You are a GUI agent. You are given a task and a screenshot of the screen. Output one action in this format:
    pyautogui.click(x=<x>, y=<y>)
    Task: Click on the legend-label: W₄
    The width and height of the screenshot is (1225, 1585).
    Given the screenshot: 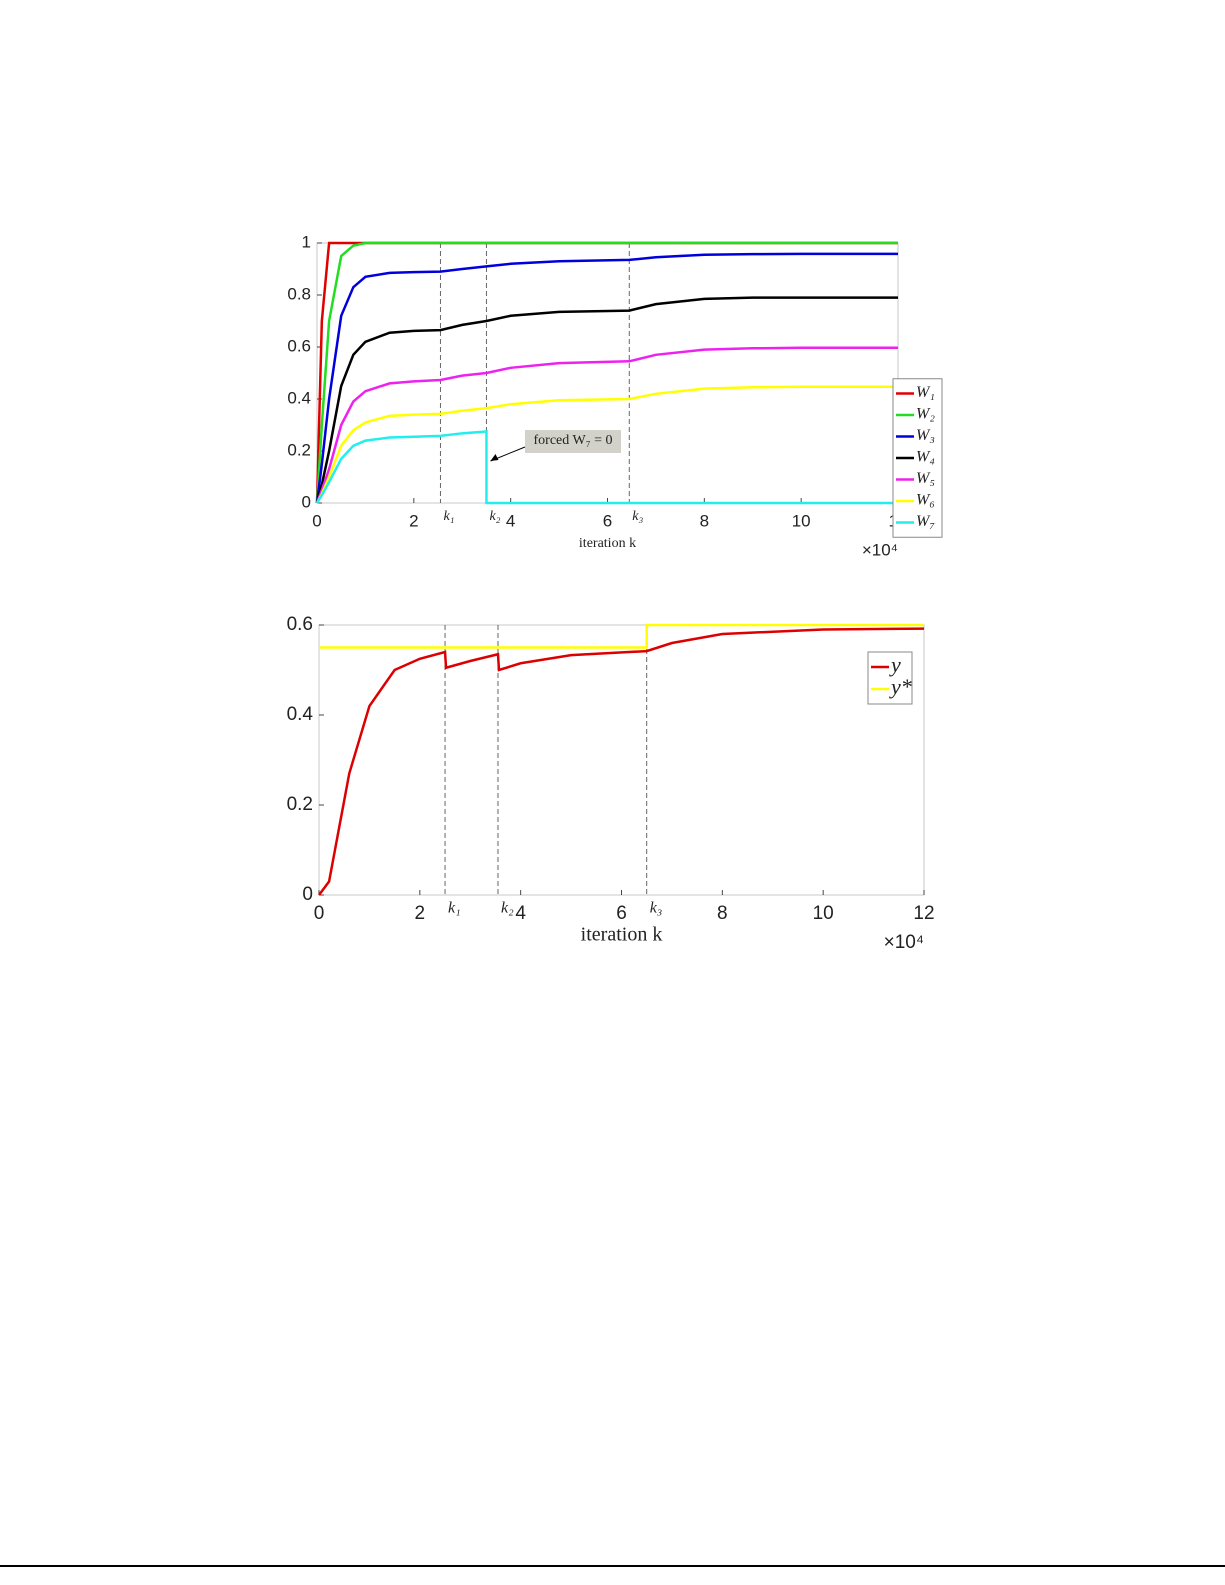 What is the action you would take?
    pyautogui.click(x=925, y=457)
    